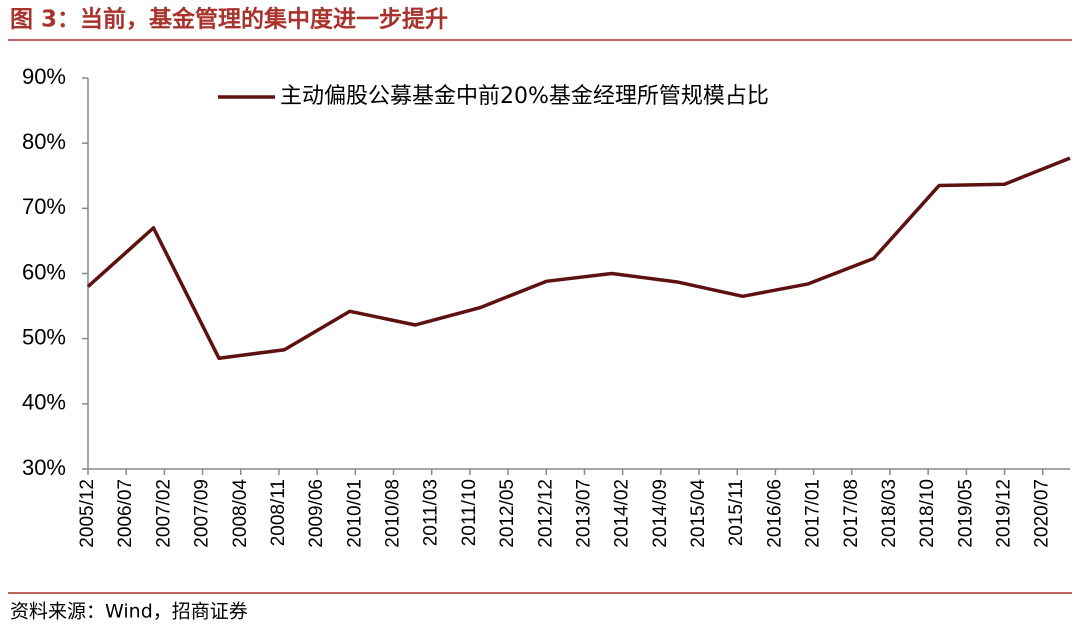 The height and width of the screenshot is (633, 1080). Describe the element at coordinates (44, 271) in the screenshot. I see `y-tick-label: 60%` at that location.